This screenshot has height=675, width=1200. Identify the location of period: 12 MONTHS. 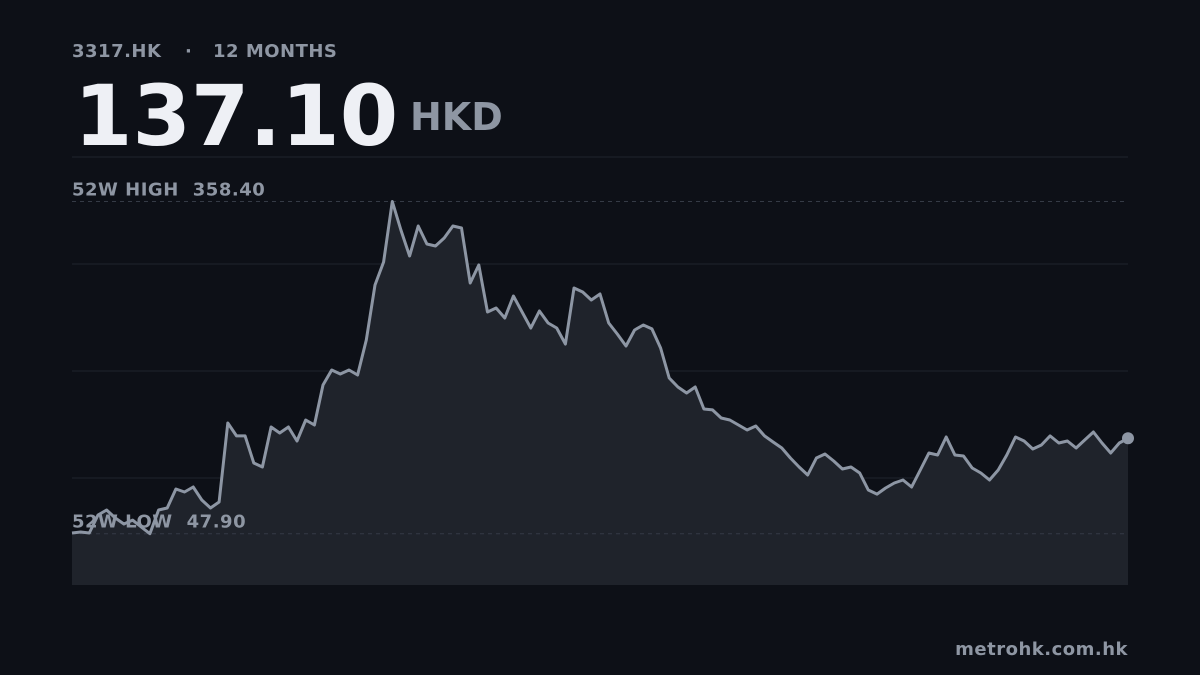
(275, 51).